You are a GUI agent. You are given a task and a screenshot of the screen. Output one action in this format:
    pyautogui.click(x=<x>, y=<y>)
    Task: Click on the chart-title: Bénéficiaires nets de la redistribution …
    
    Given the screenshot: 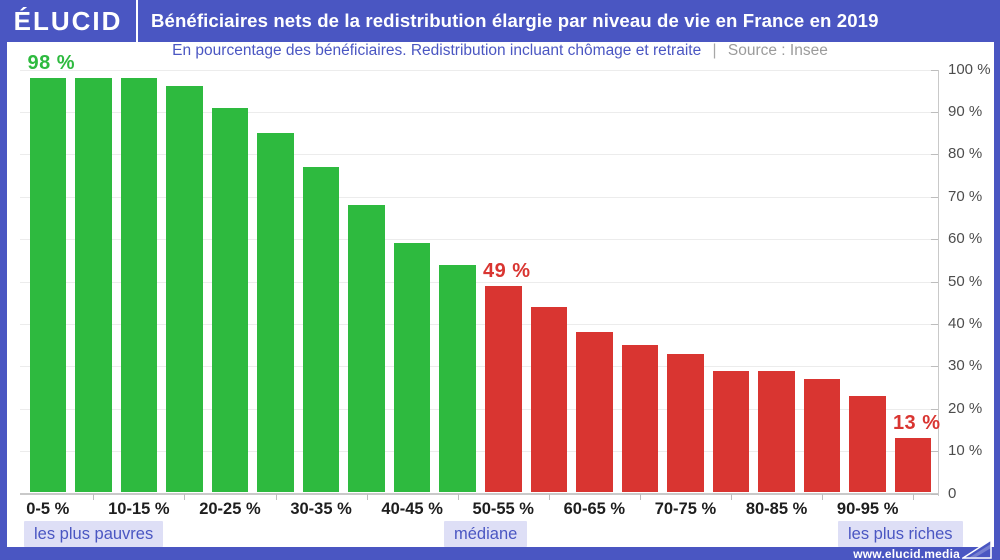 What is the action you would take?
    pyautogui.click(x=515, y=20)
    